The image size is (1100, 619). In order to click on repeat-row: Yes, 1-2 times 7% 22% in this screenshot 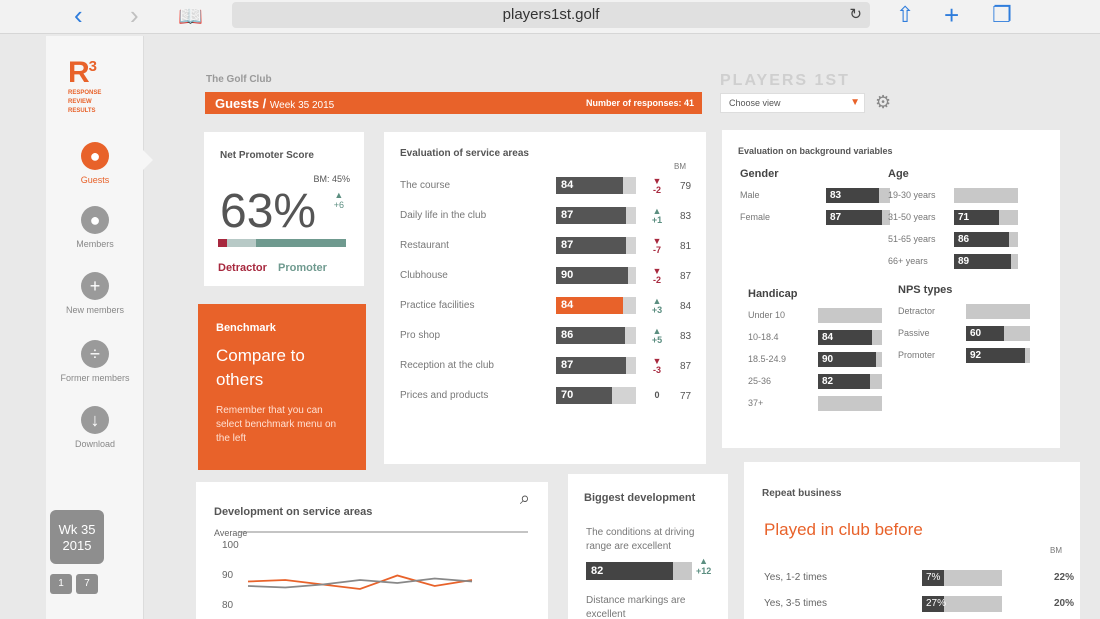, I will do `click(919, 578)`.